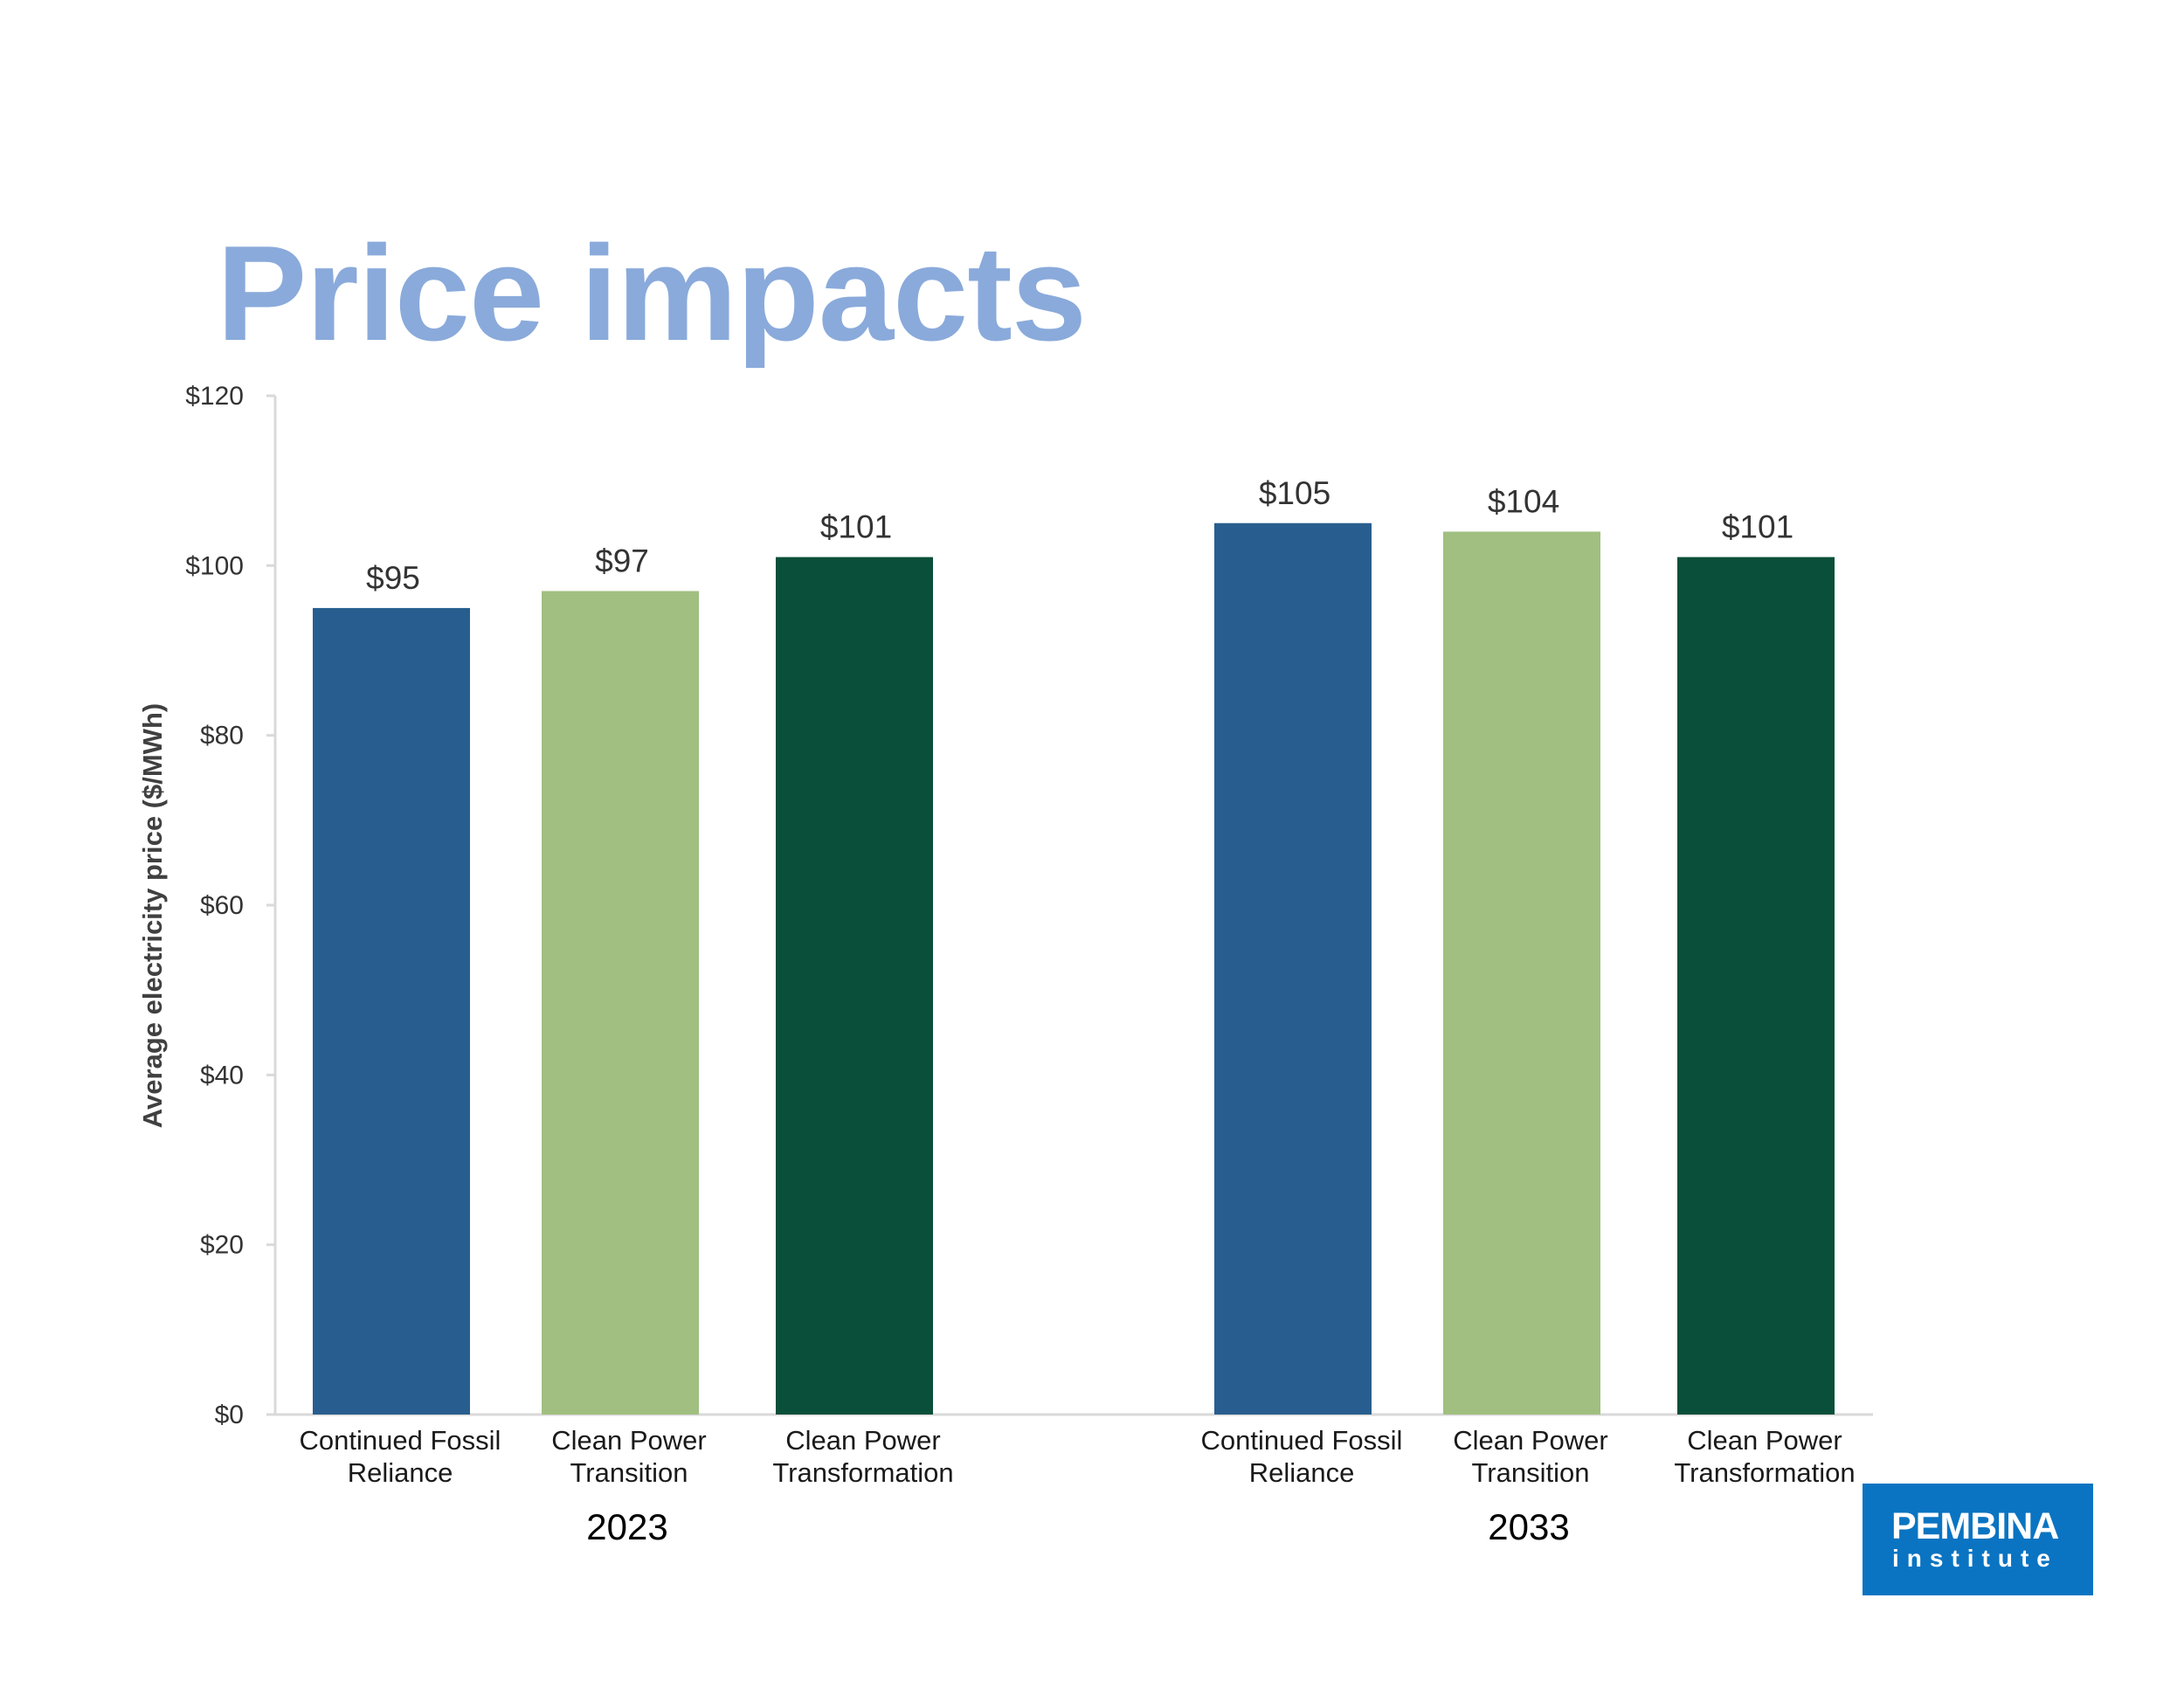  I want to click on group-label: 2023, so click(626, 1526).